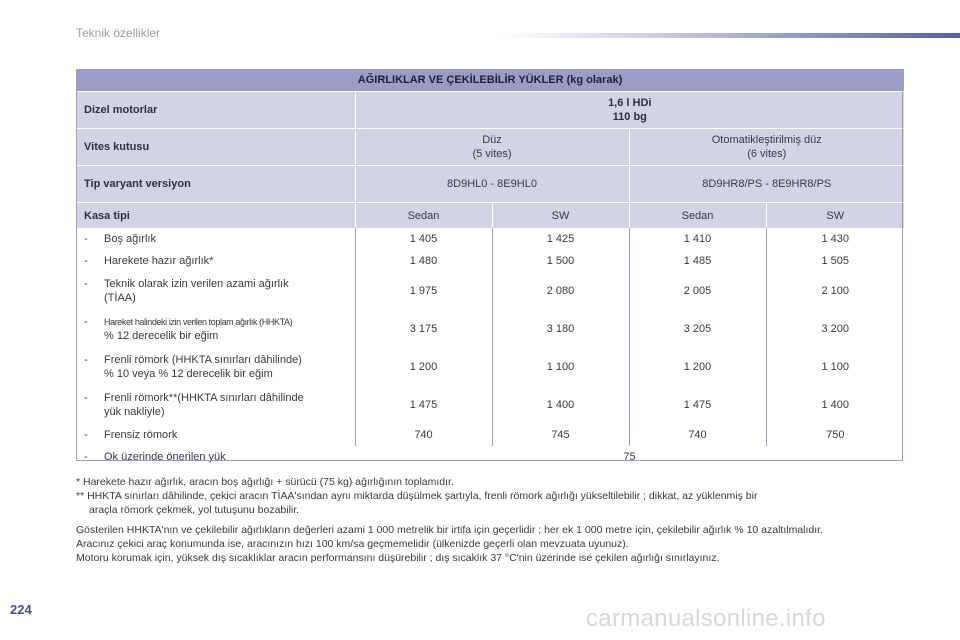 The height and width of the screenshot is (640, 960). What do you see at coordinates (560, 329) in the screenshot?
I see `table-cell: 3 180` at bounding box center [560, 329].